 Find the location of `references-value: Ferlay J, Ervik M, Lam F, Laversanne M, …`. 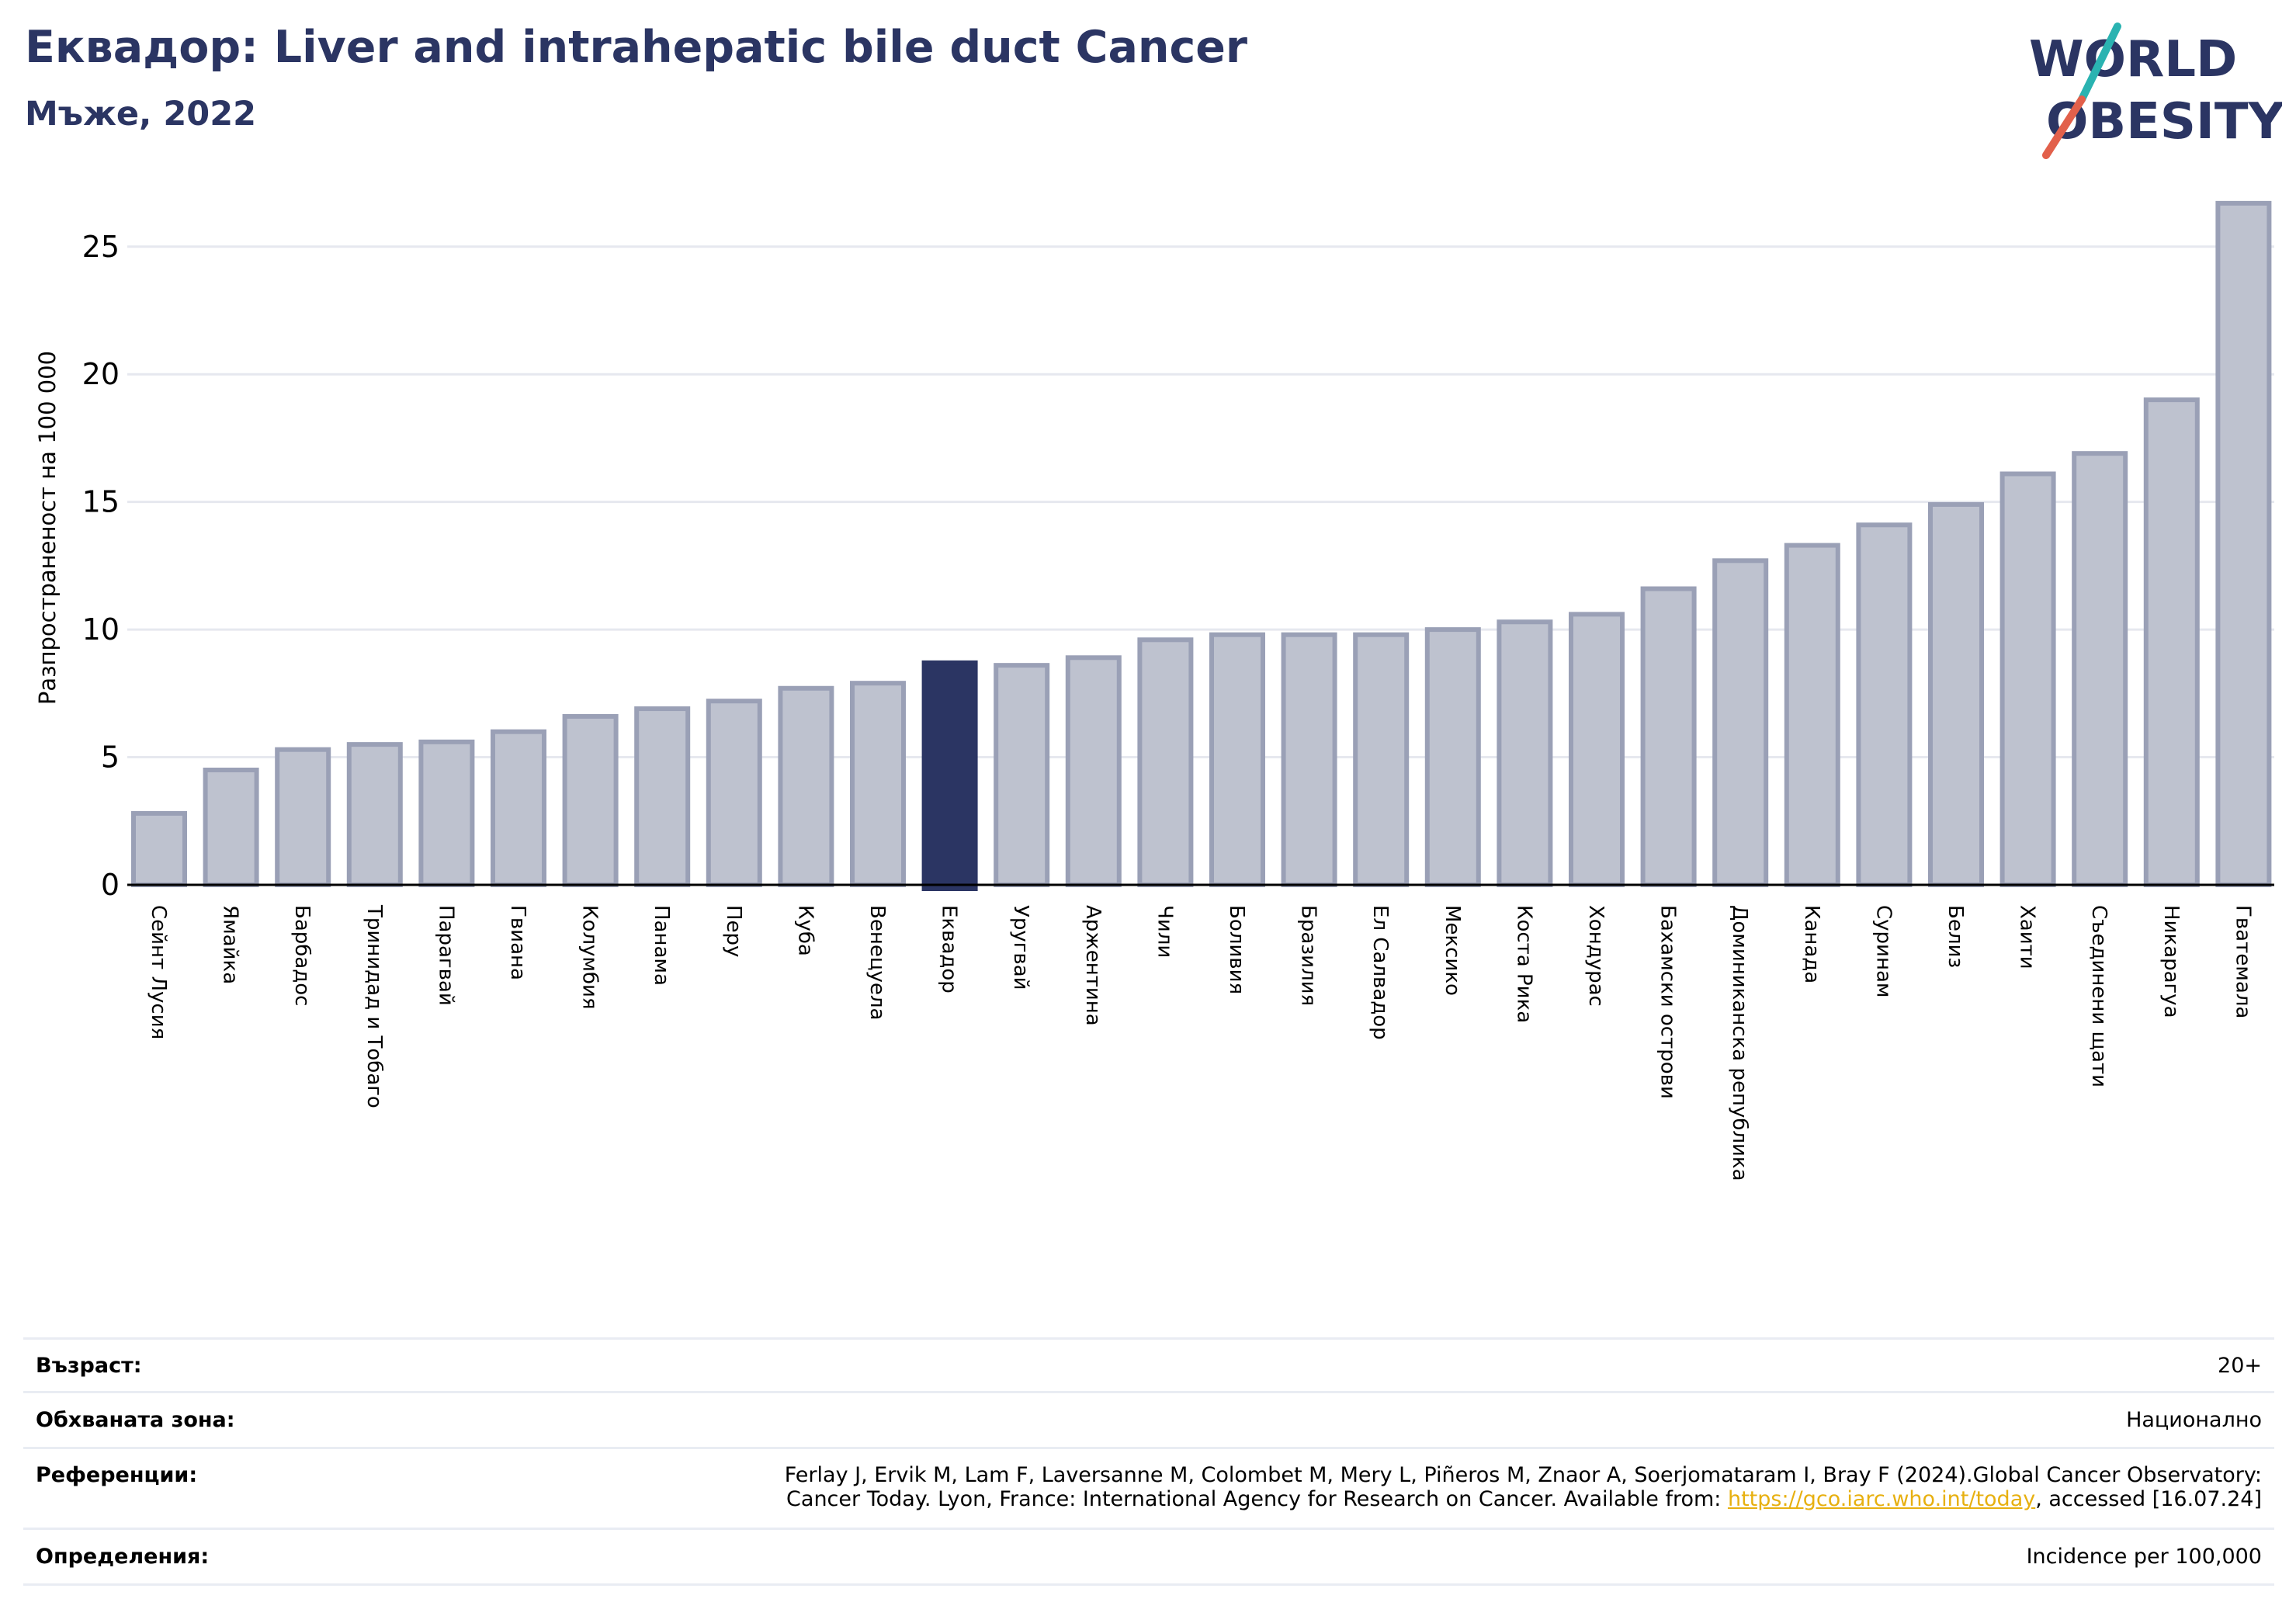

references-value: Ferlay J, Ervik M, Lam F, Laversanne M, … is located at coordinates (1523, 1487).